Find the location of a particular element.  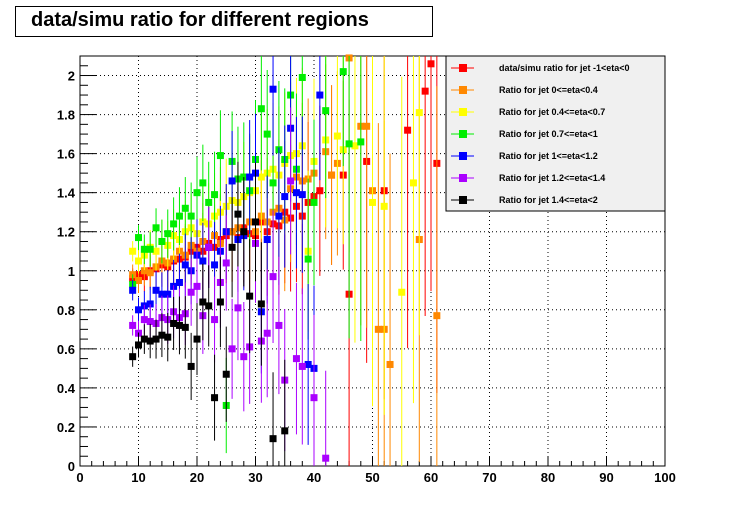

y-tick-label: 1.2 is located at coordinates (66, 232).